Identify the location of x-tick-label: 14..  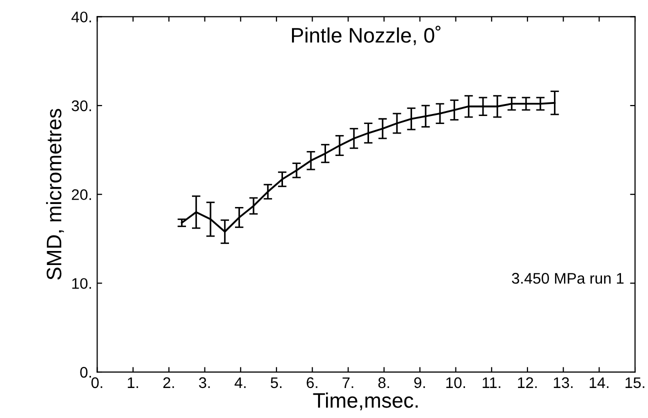
(599, 382).